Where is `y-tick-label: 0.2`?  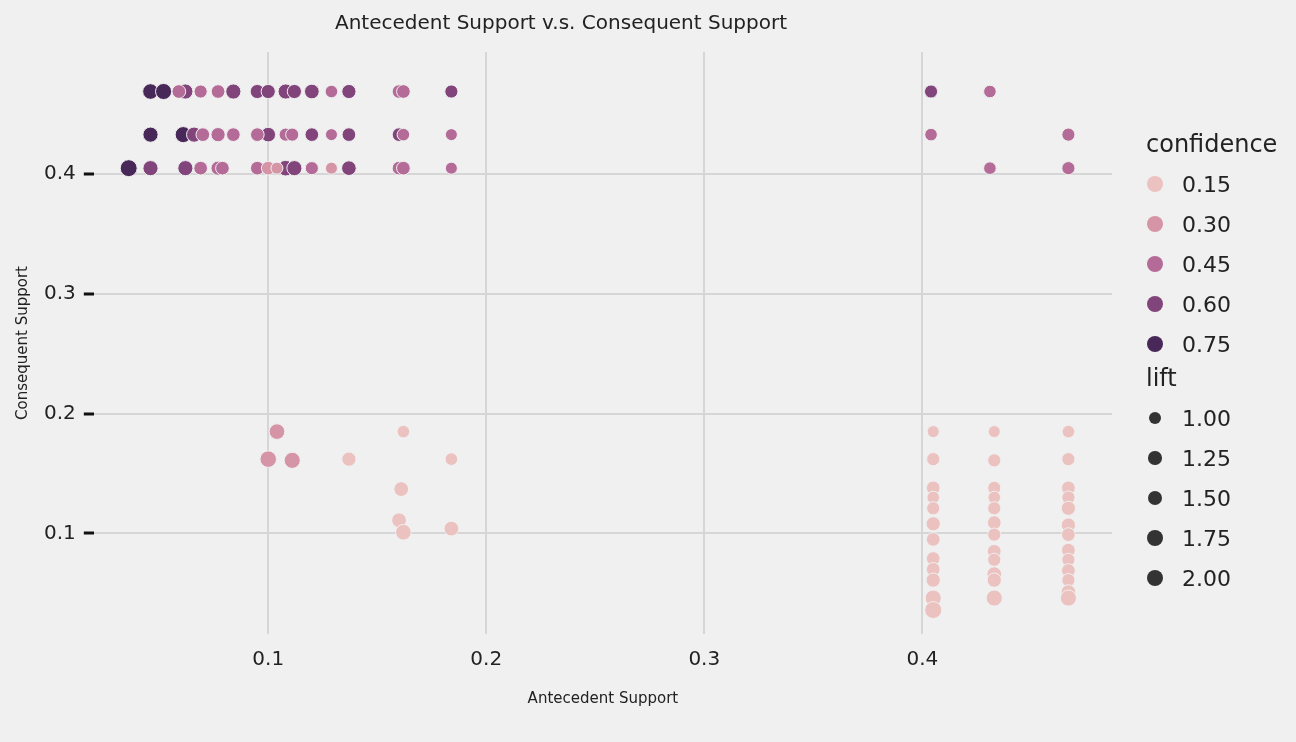 y-tick-label: 0.2 is located at coordinates (59, 411).